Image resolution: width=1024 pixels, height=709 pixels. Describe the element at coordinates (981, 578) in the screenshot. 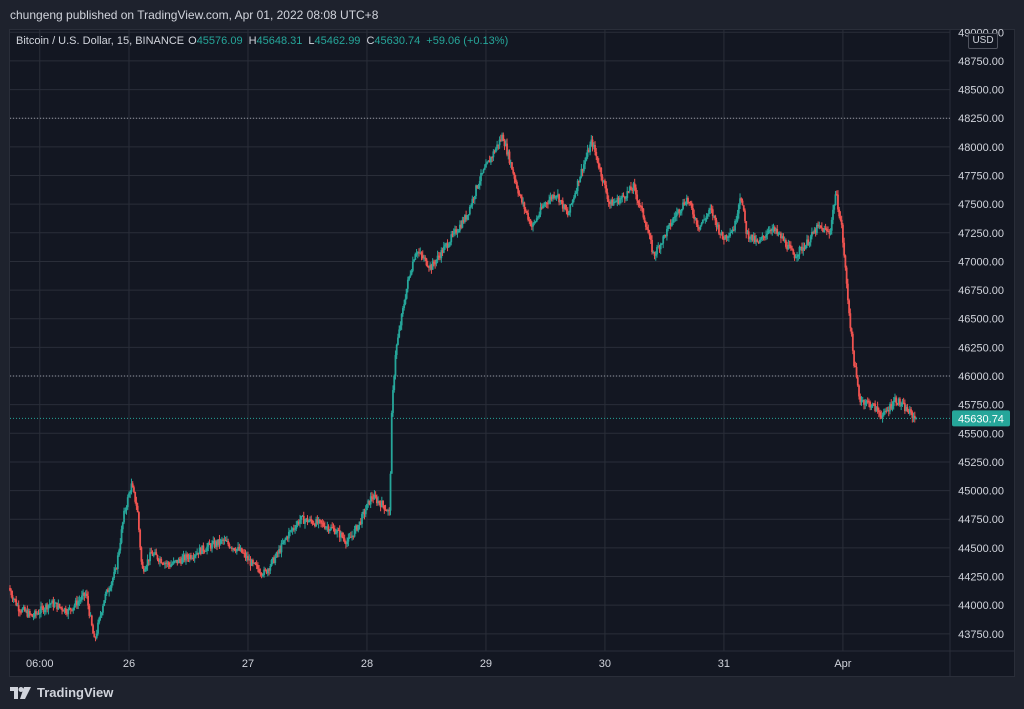

I see `y-tick-label: 44250.00` at that location.